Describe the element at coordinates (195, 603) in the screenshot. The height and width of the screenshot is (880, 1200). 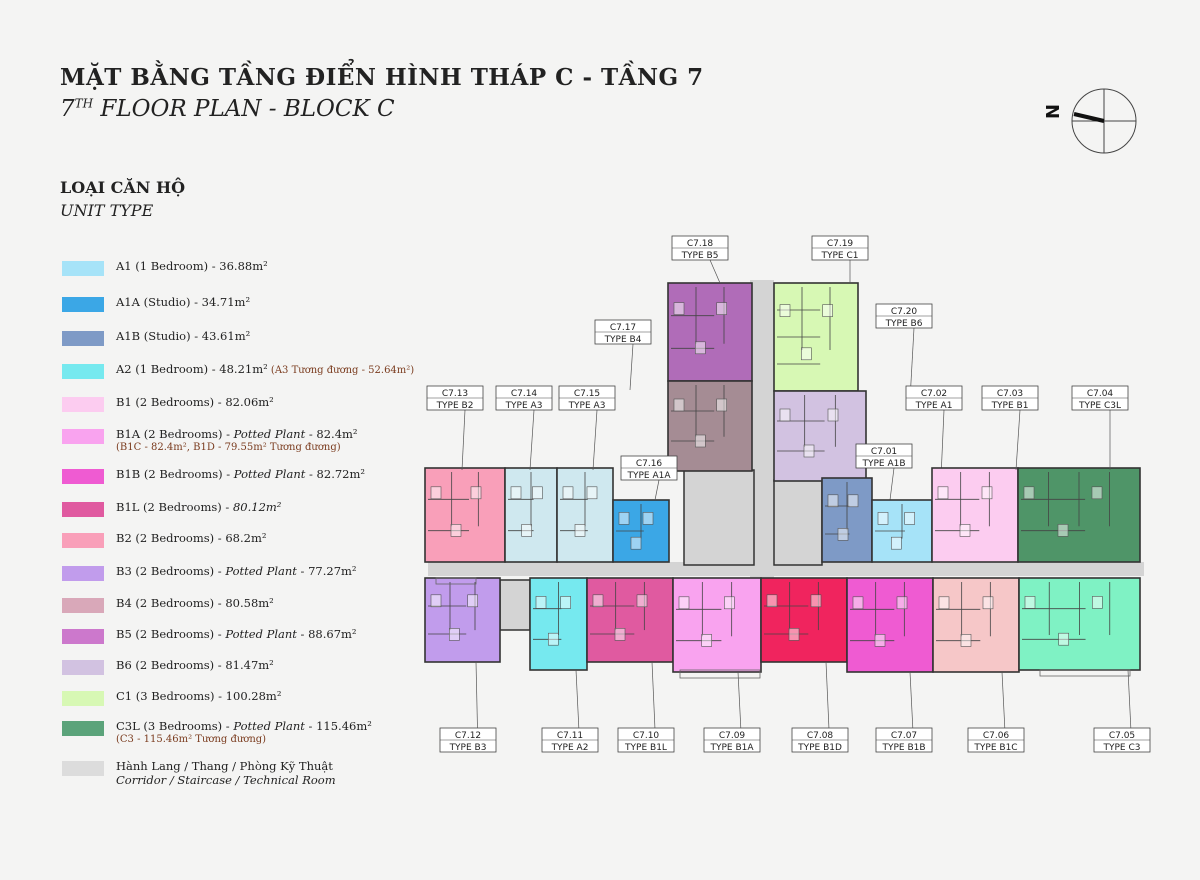
I see `legend-label: B4 (2 Bedrooms) - 80.58m²` at that location.